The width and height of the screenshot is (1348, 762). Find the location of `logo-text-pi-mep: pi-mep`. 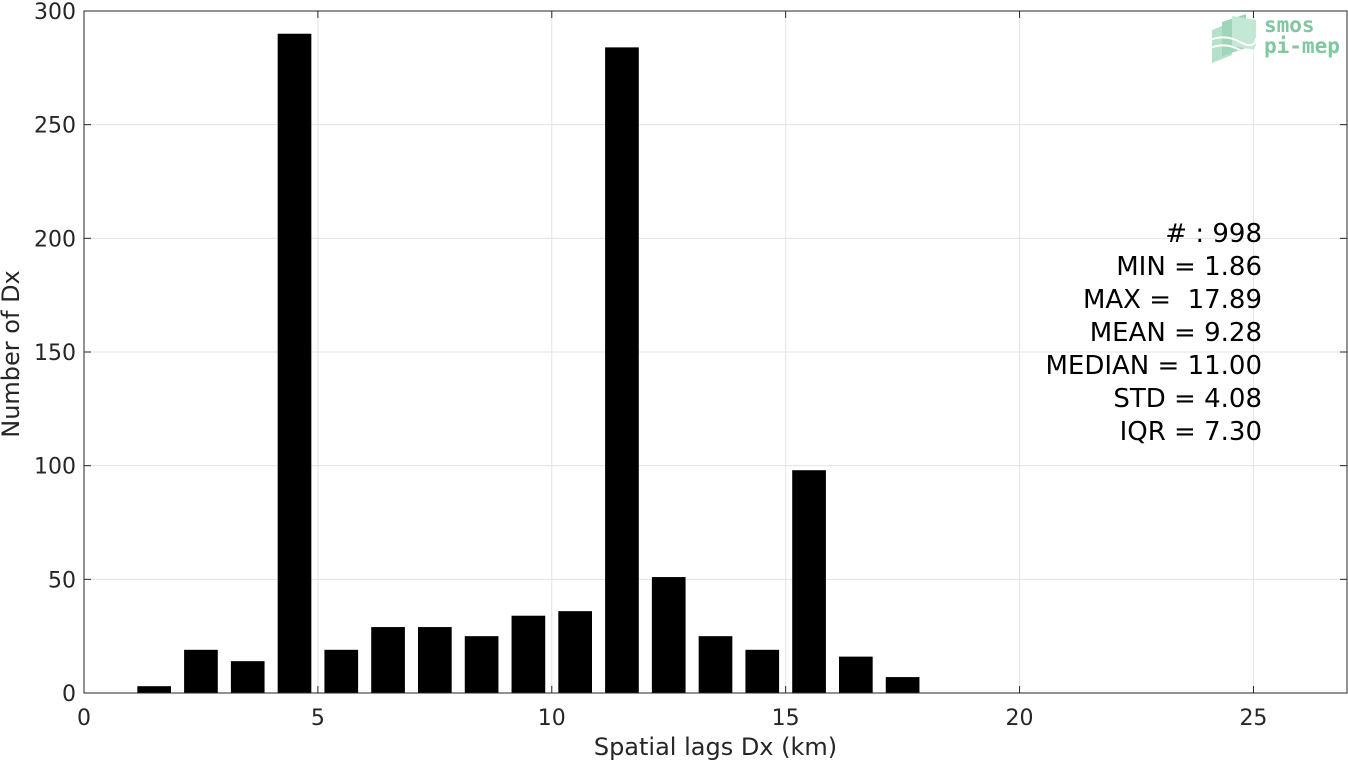

logo-text-pi-mep: pi-mep is located at coordinates (1302, 46).